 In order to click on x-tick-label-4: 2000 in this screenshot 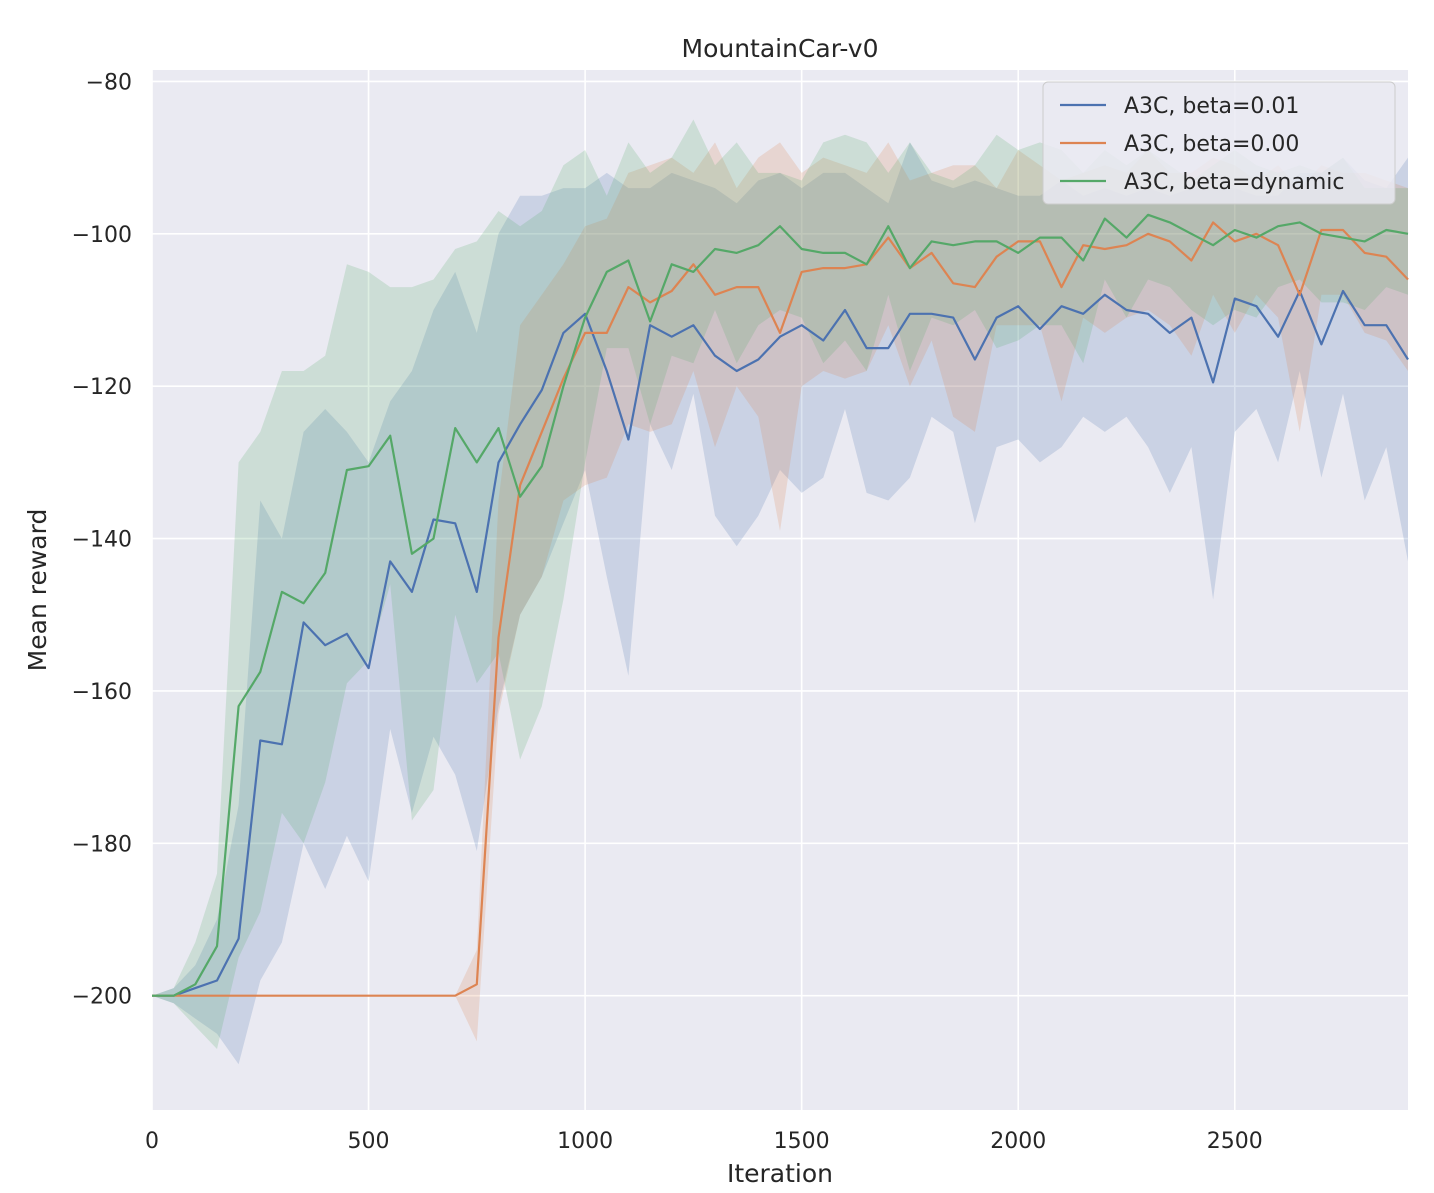, I will do `click(1018, 1141)`.